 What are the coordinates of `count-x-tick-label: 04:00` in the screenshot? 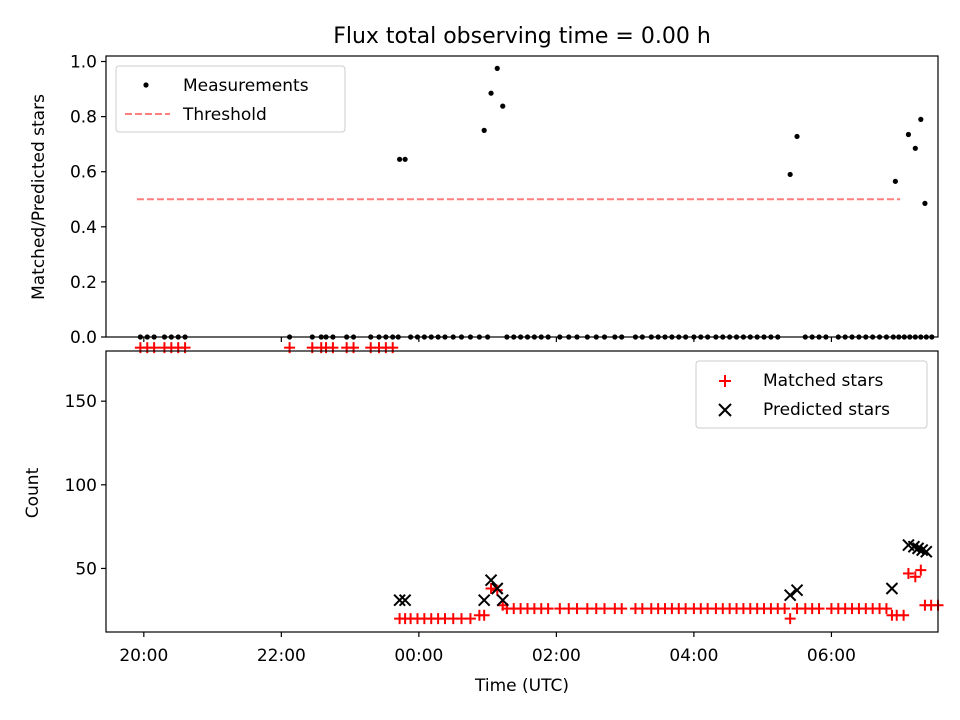 It's located at (693, 656).